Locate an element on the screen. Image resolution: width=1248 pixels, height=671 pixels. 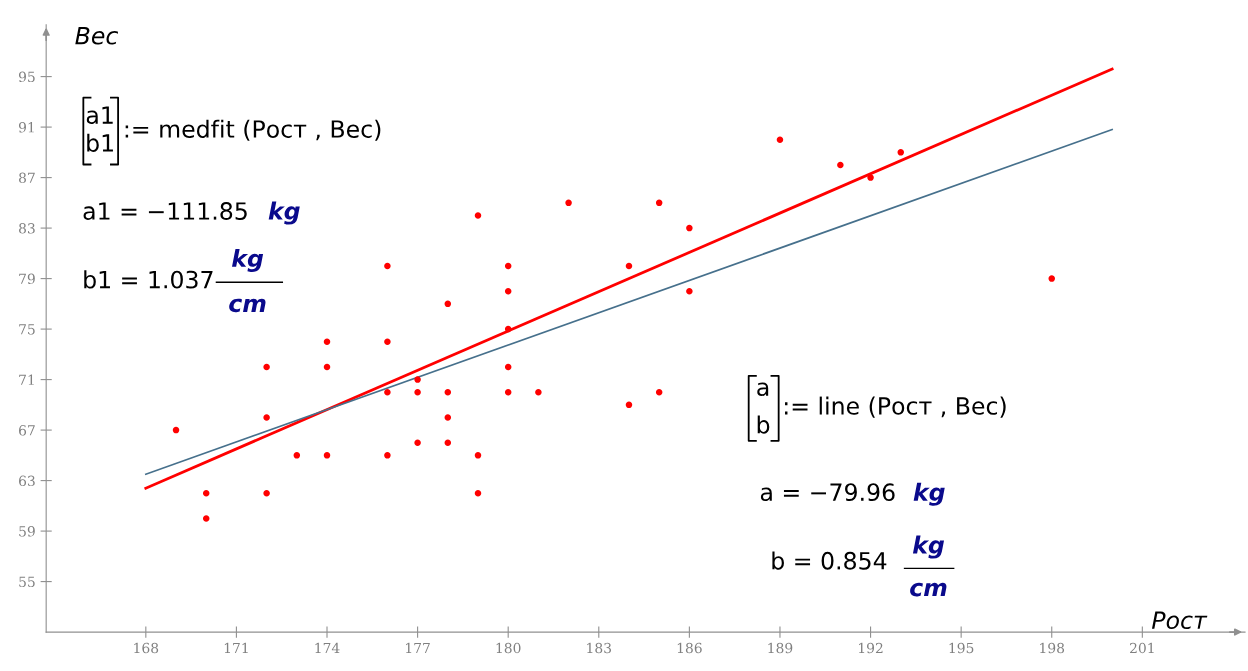
x-tick-label: 189 is located at coordinates (780, 648).